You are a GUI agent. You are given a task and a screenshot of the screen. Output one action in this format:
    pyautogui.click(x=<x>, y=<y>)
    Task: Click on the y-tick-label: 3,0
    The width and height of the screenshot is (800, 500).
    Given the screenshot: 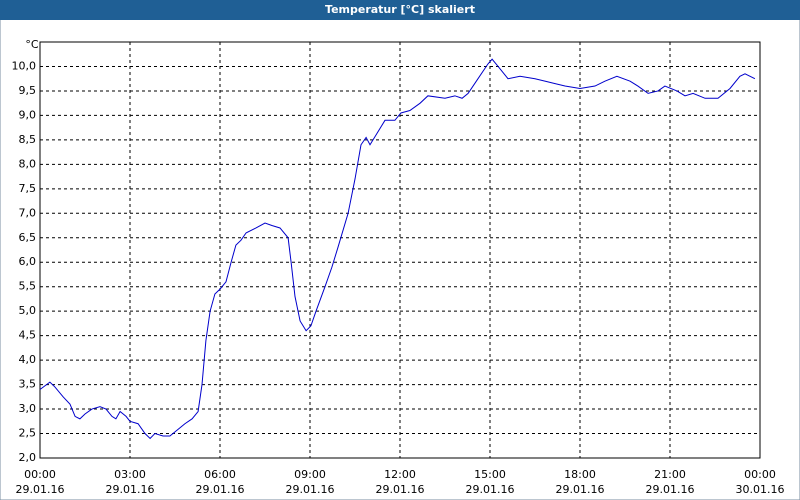 What is the action you would take?
    pyautogui.click(x=28, y=408)
    